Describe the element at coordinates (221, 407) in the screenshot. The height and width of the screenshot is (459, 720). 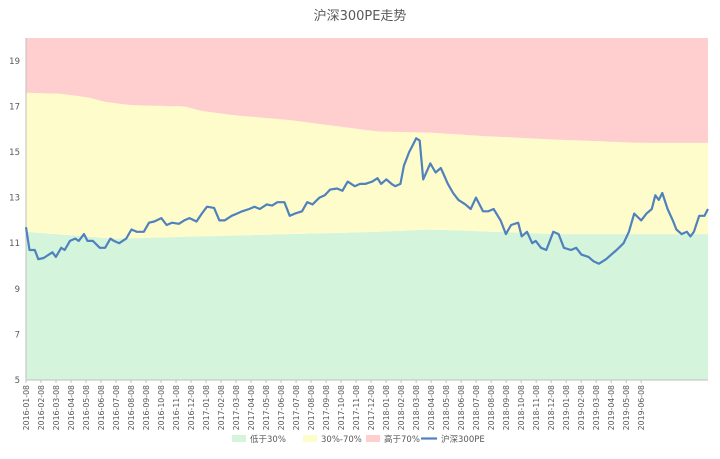
I see `x-tick-label: 2017-02-08` at that location.